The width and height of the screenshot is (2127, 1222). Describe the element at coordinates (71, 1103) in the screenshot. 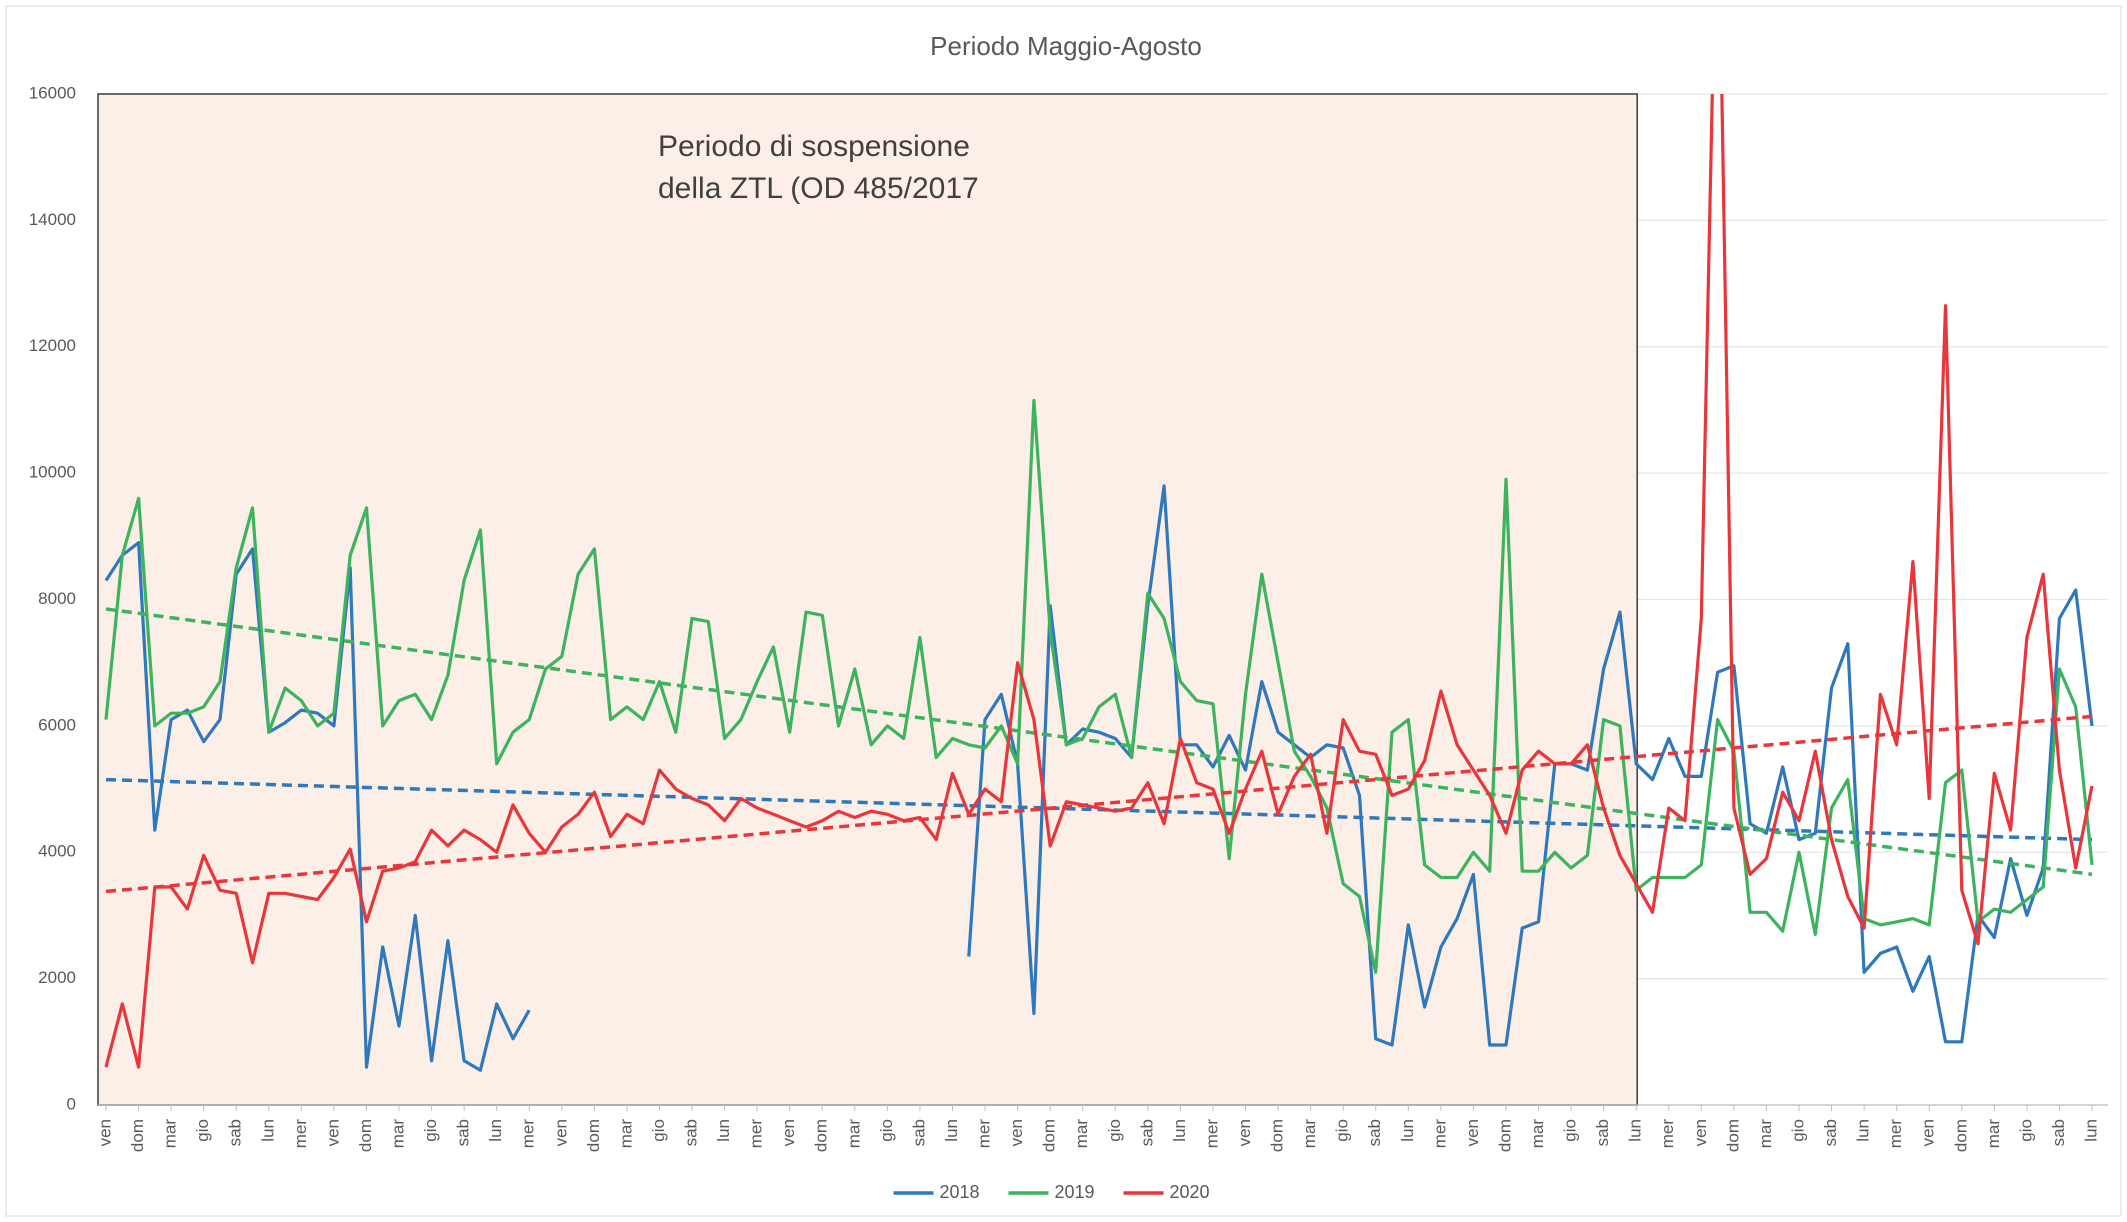

I see `y-tick-label: 0` at that location.